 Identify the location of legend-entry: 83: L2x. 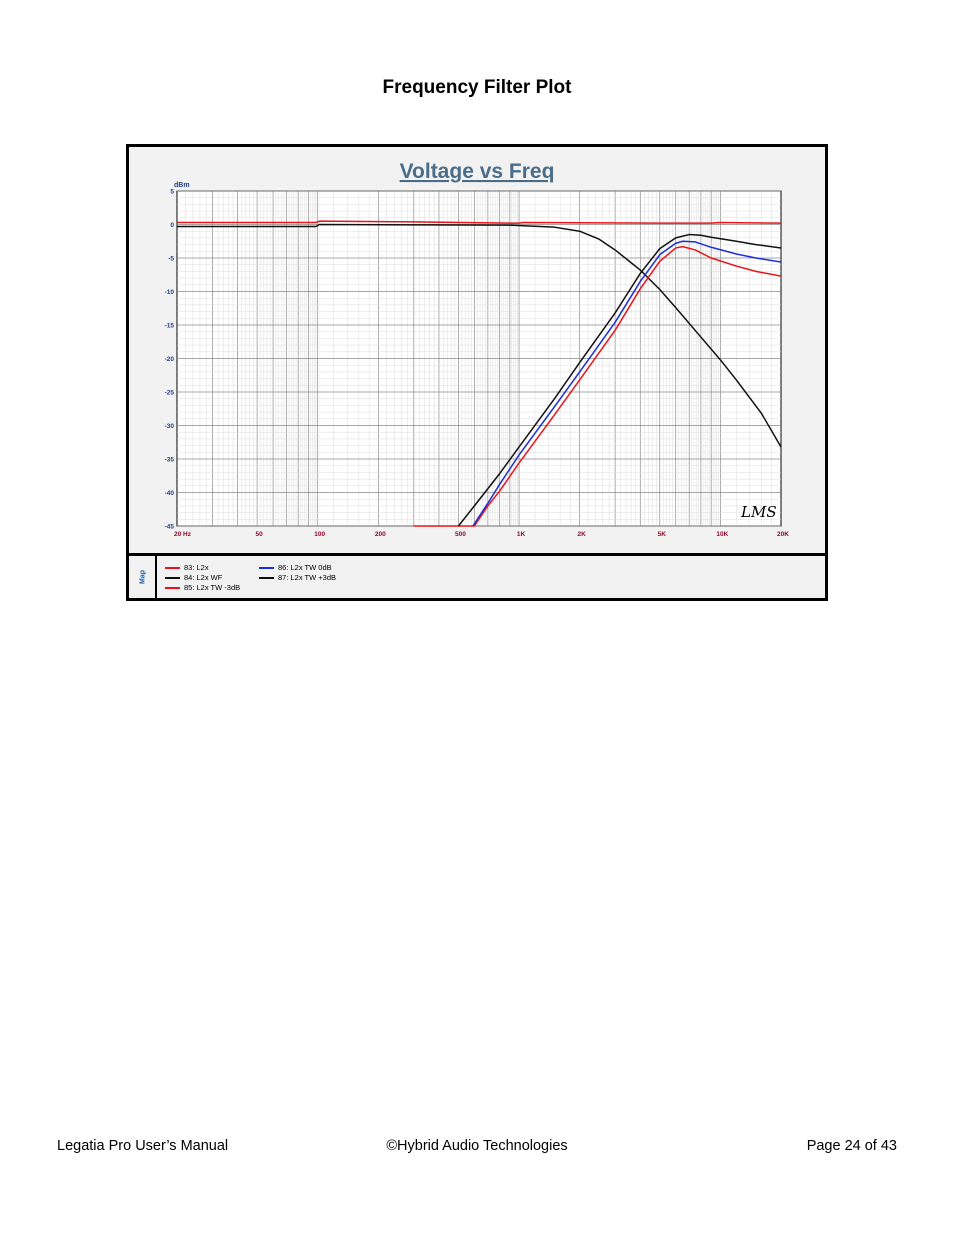
(187, 567).